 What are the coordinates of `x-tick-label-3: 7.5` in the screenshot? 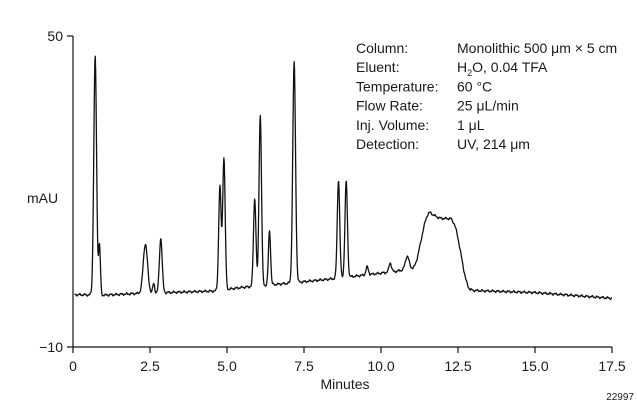 It's located at (304, 366).